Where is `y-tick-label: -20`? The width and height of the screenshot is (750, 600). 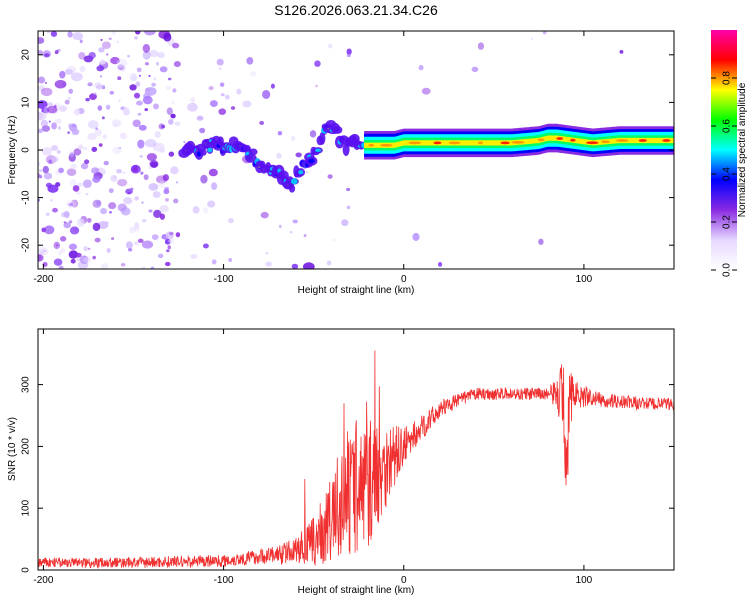
y-tick-label: -20 is located at coordinates (26, 245).